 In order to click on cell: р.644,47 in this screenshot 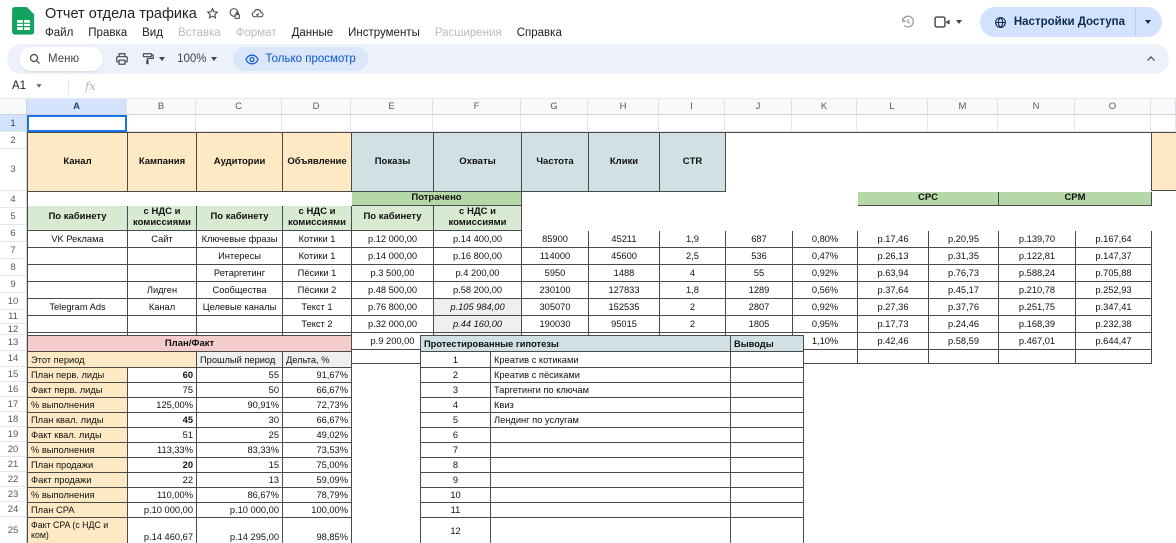, I will do `click(1114, 341)`.